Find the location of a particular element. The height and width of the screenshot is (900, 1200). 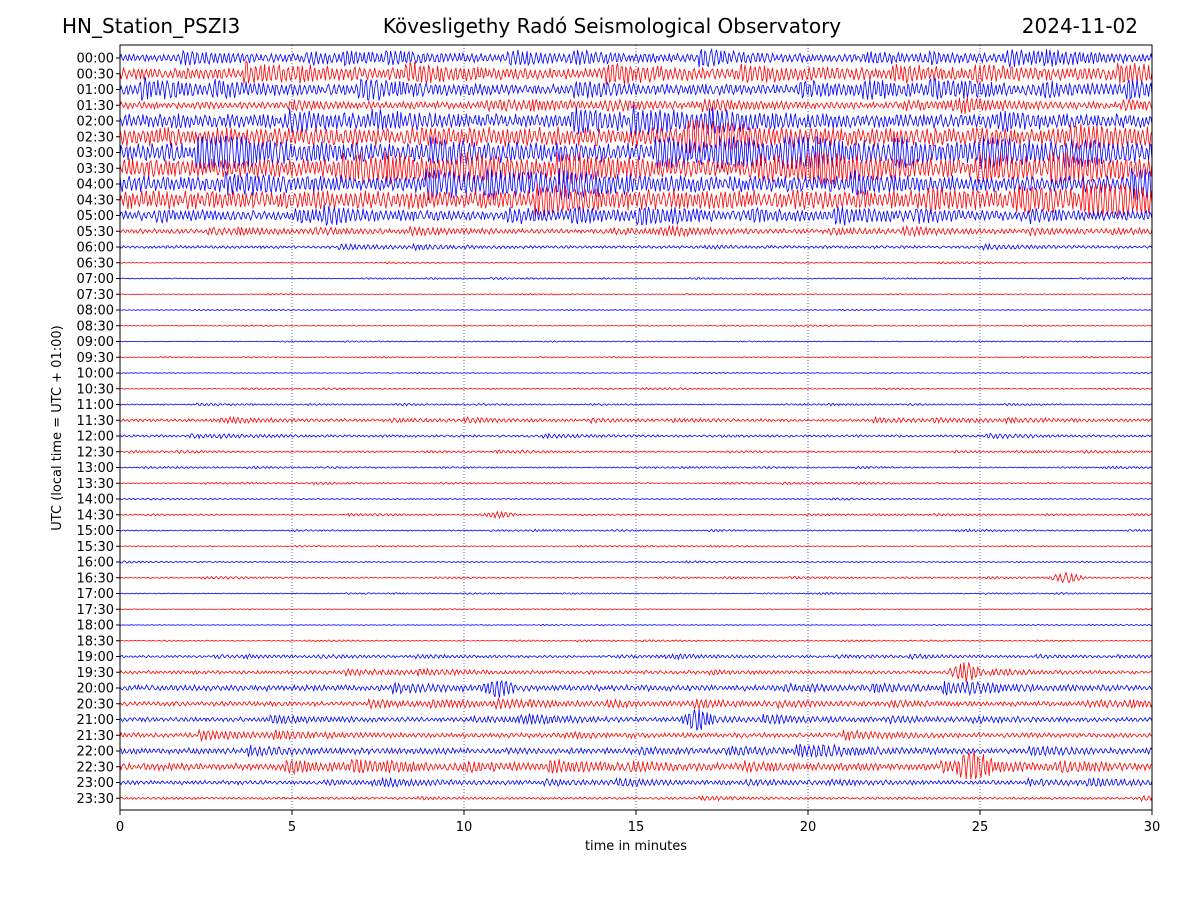

y-tick-label: 18:00 is located at coordinates (95, 626).